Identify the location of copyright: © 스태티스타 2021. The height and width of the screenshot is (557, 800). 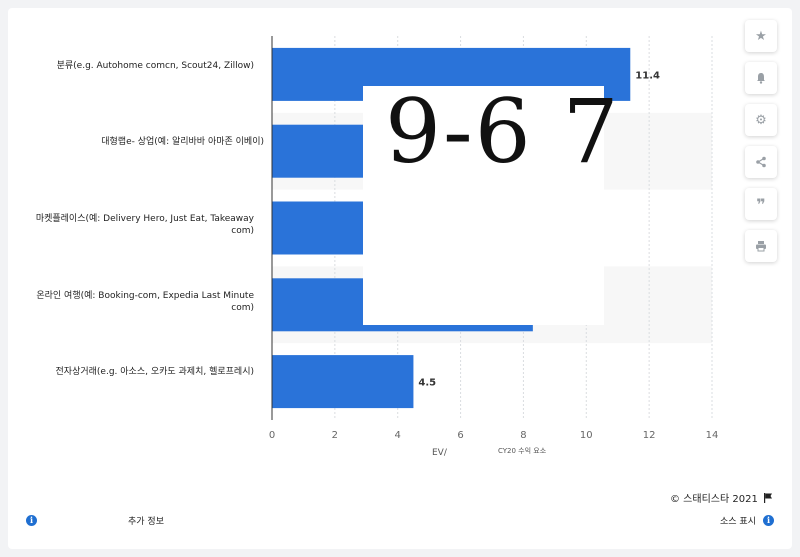
(721, 497).